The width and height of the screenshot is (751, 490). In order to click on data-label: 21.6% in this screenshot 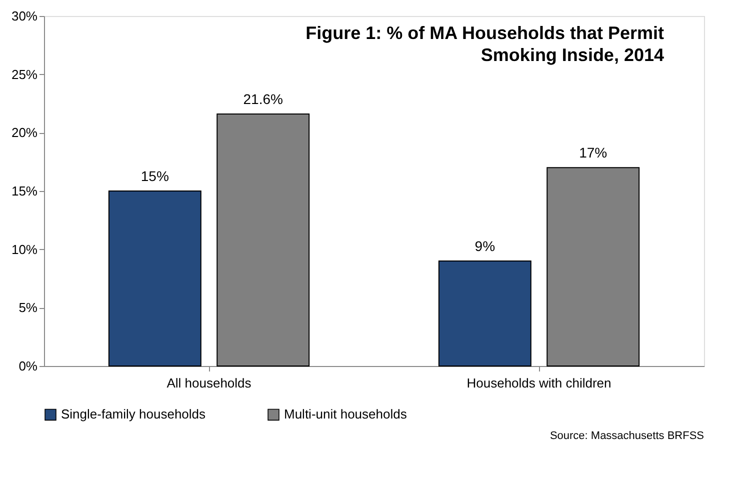, I will do `click(263, 99)`.